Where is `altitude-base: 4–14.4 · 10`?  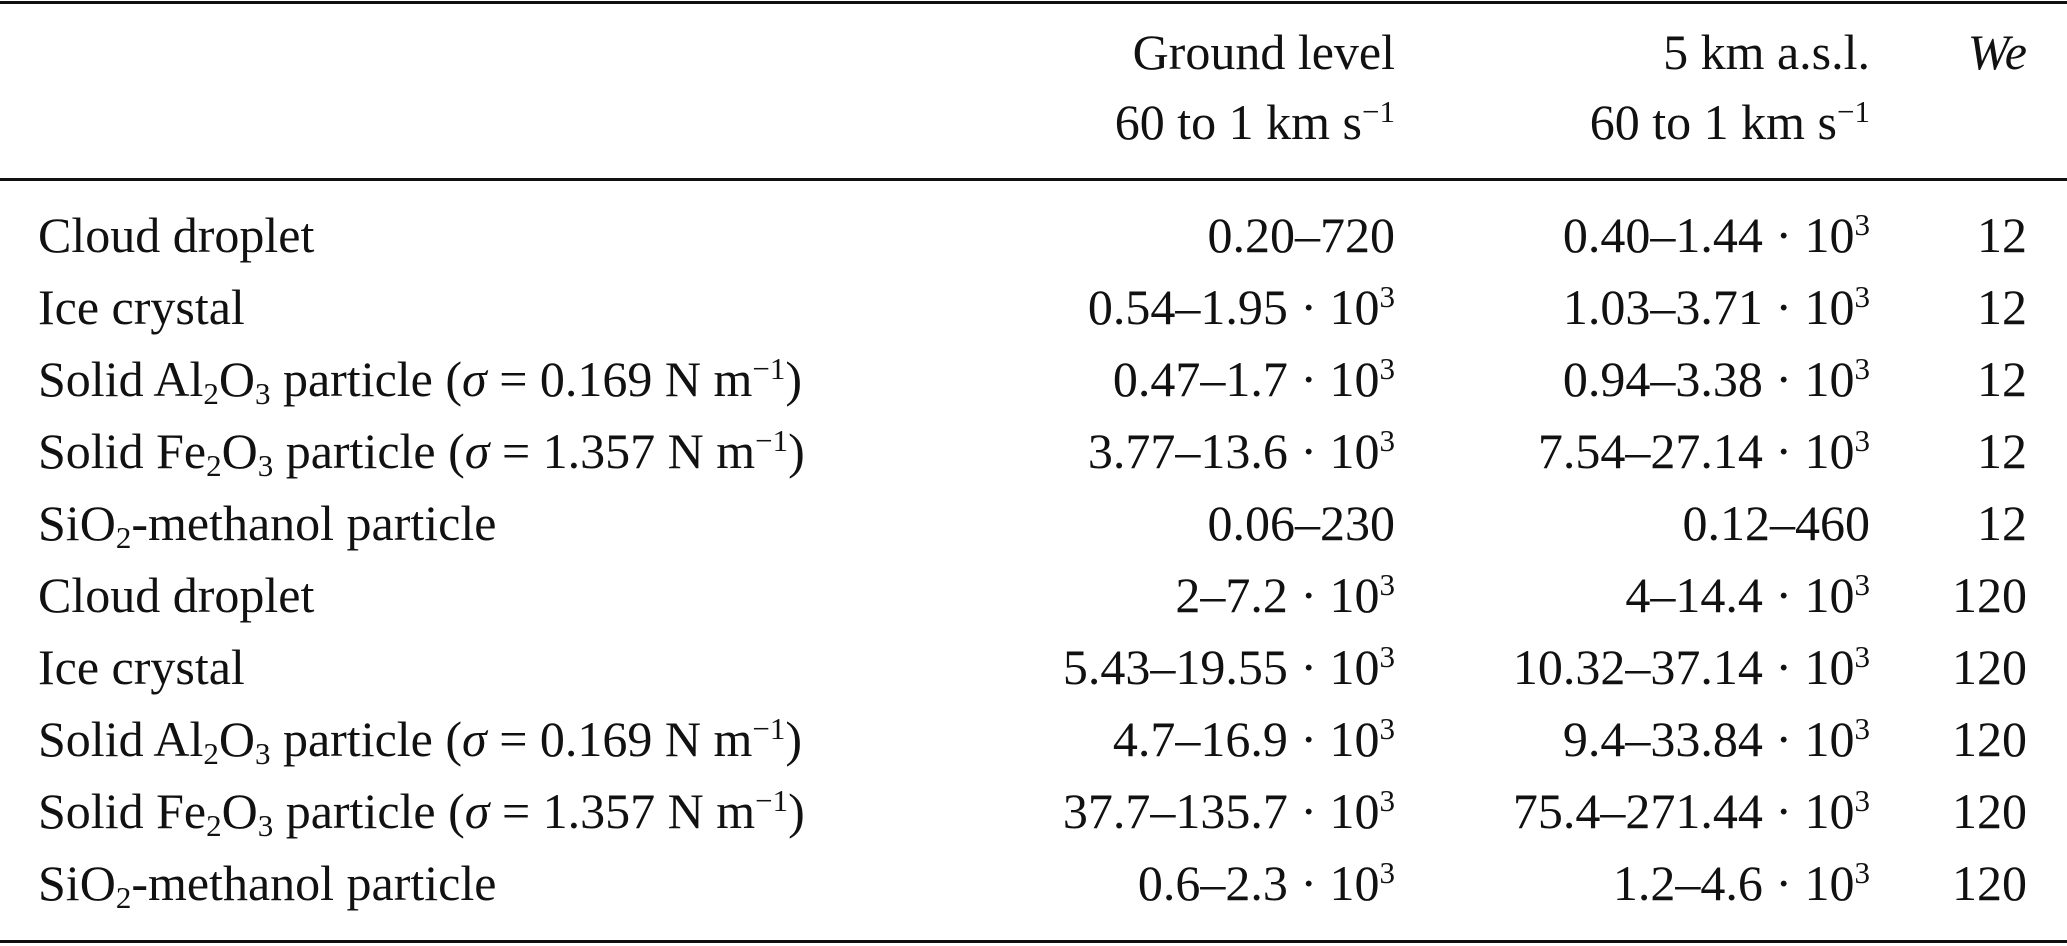
altitude-base: 4–14.4 · 10 is located at coordinates (1740, 595).